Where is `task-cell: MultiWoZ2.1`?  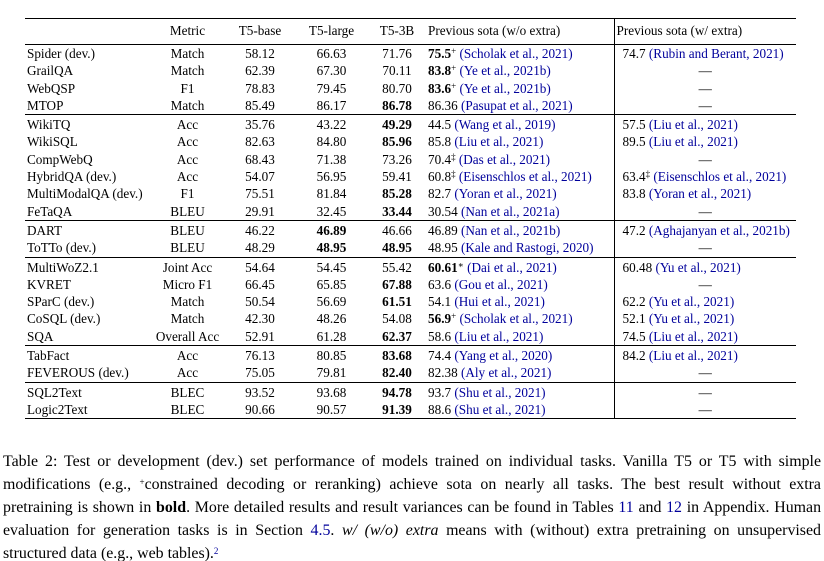 task-cell: MultiWoZ2.1 is located at coordinates (87, 266).